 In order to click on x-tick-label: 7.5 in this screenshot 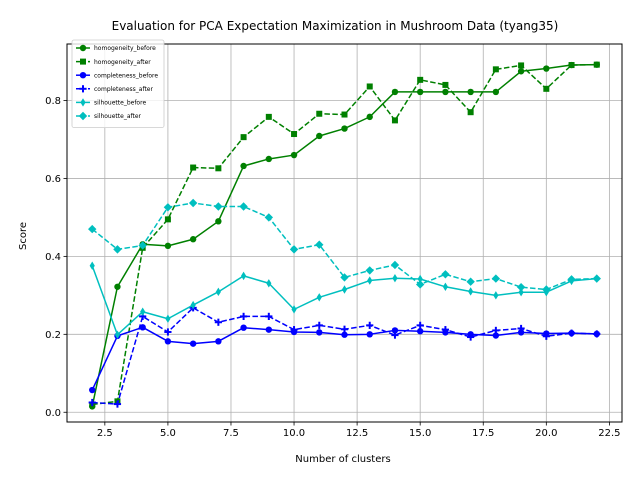, I will do `click(231, 433)`.